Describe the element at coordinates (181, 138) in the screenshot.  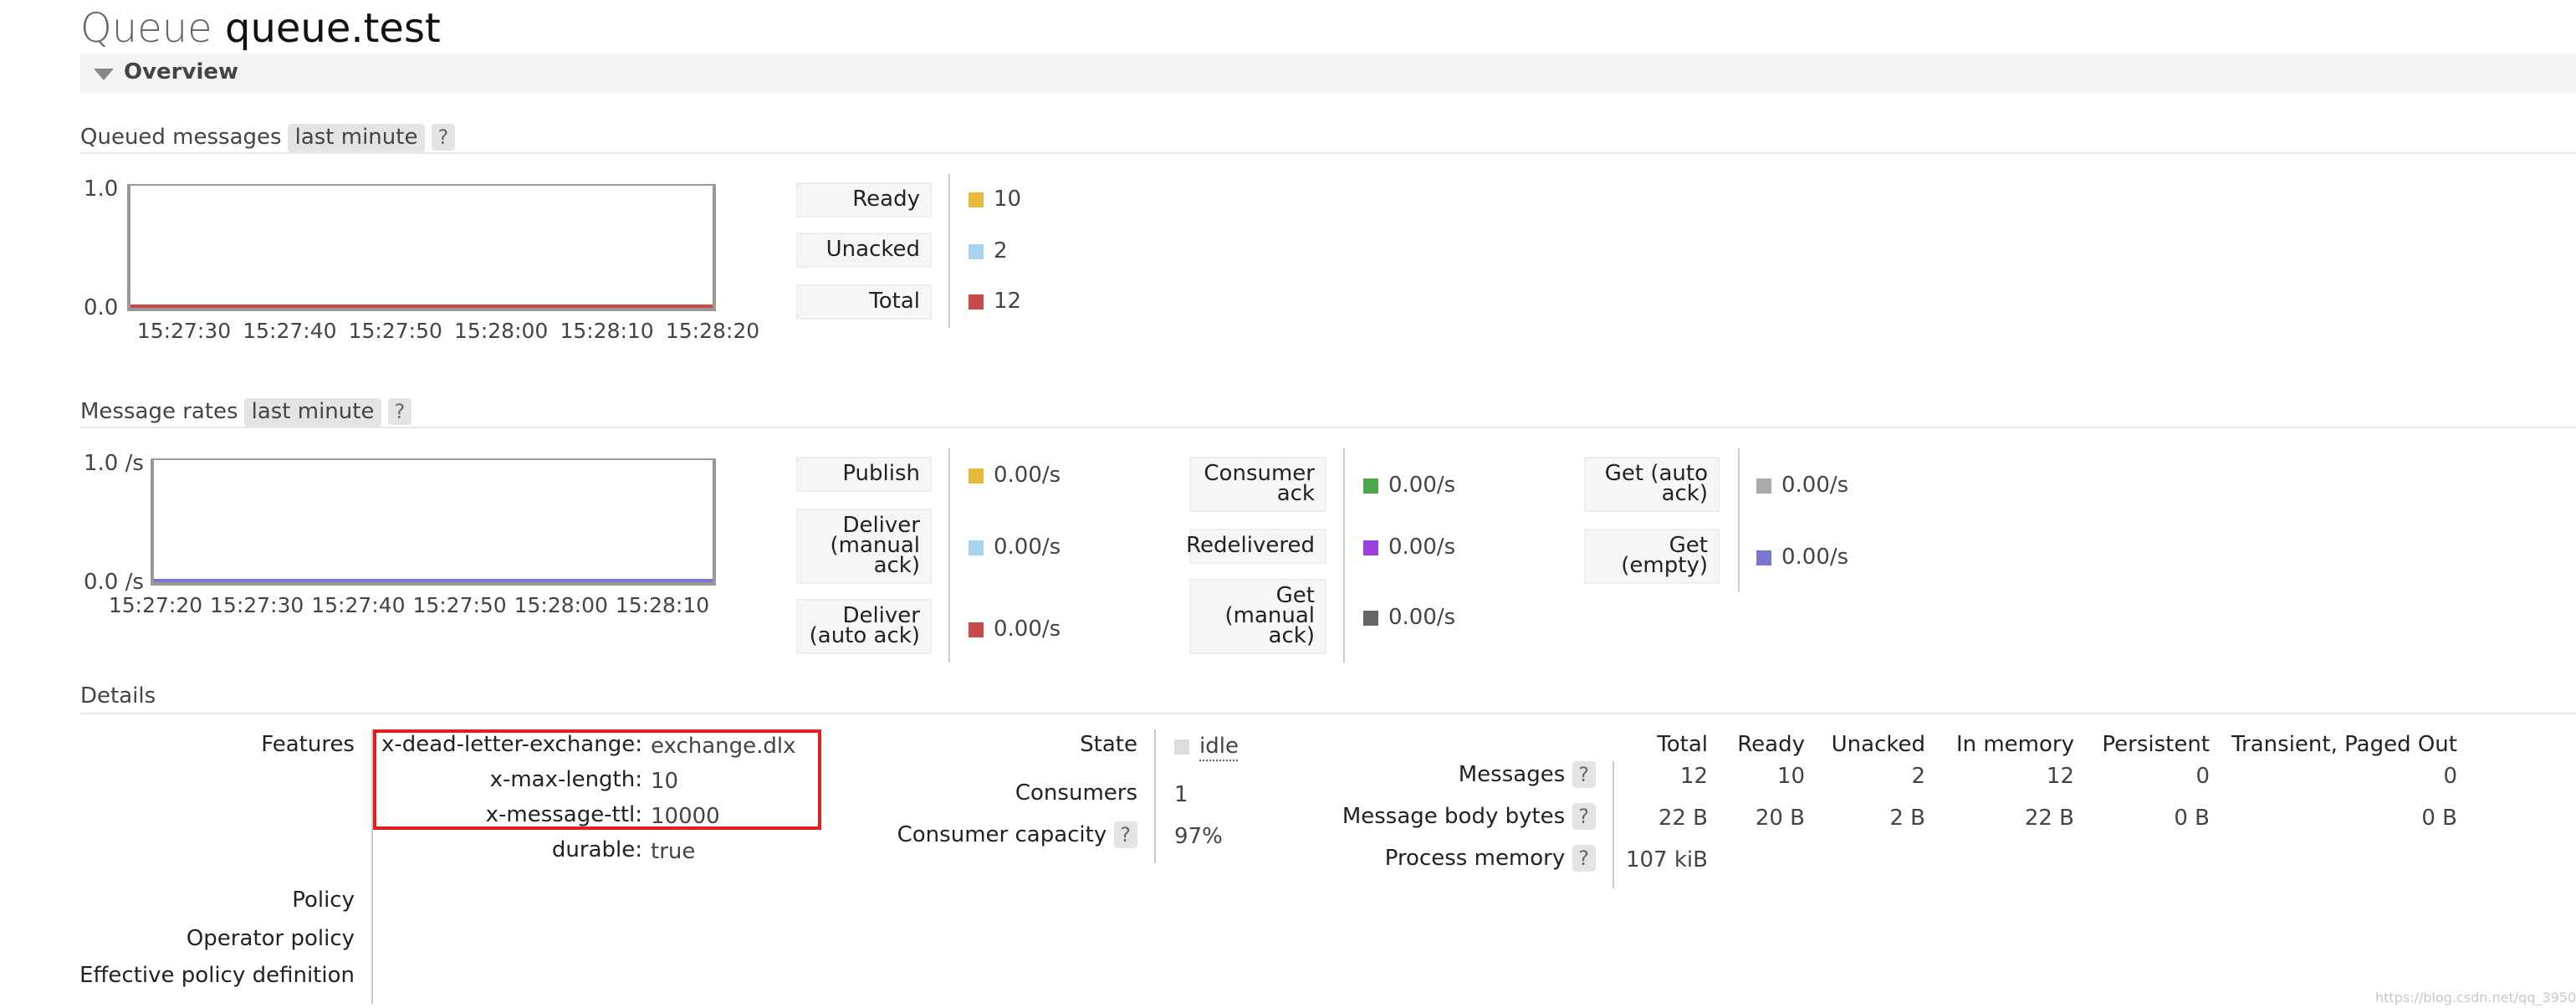
I see `queued-messages-title: Queued messages` at that location.